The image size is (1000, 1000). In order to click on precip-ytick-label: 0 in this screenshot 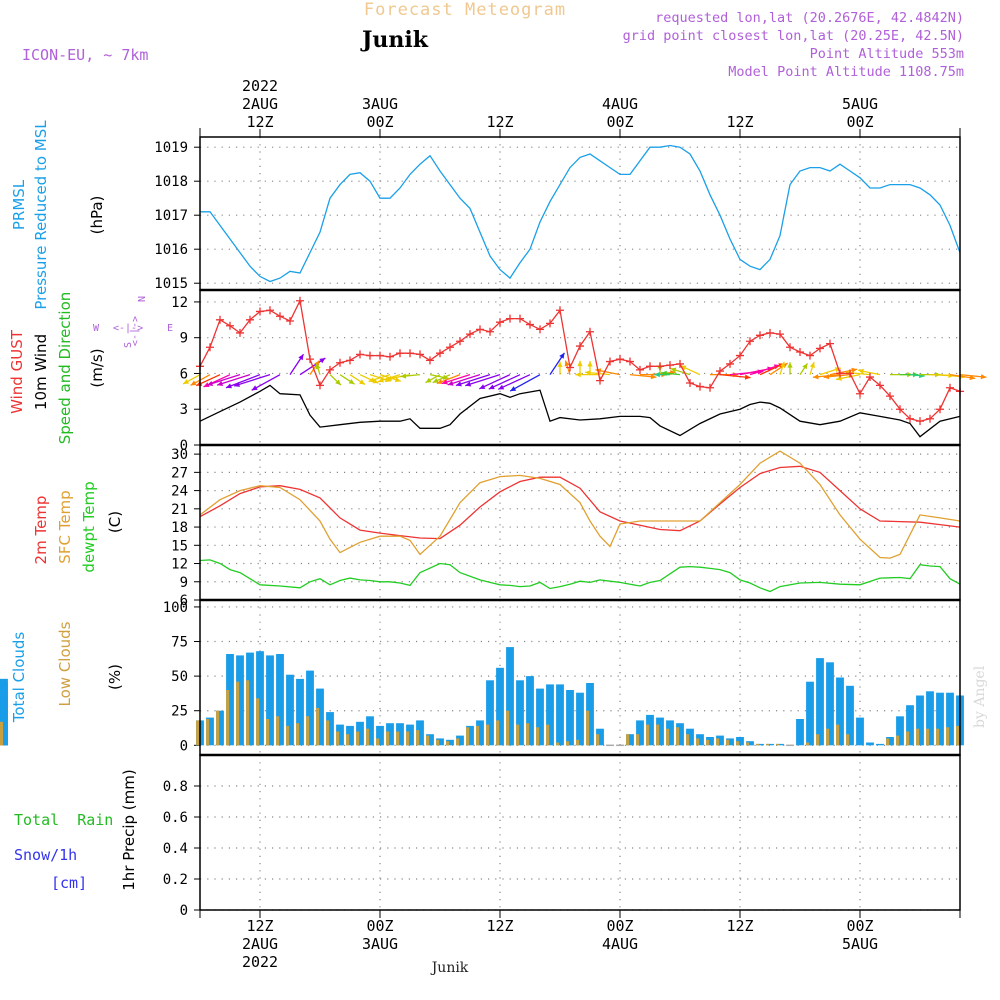, I will do `click(184, 911)`.